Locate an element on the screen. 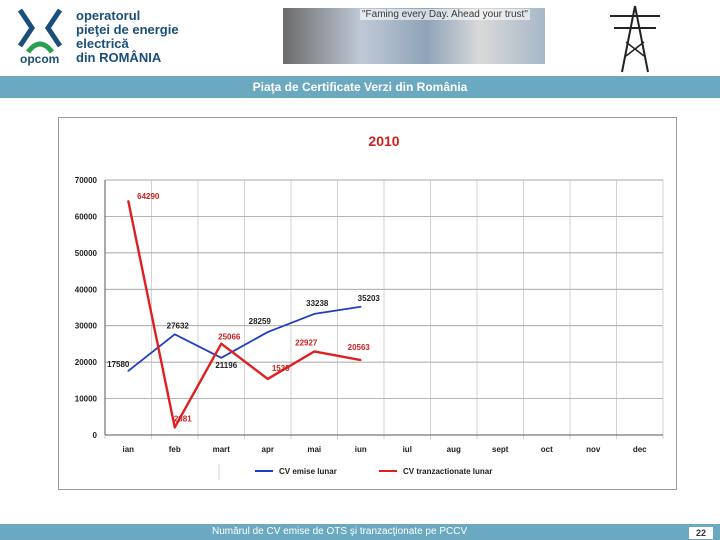 This screenshot has height=540, width=720. data-label: 22927 is located at coordinates (306, 342).